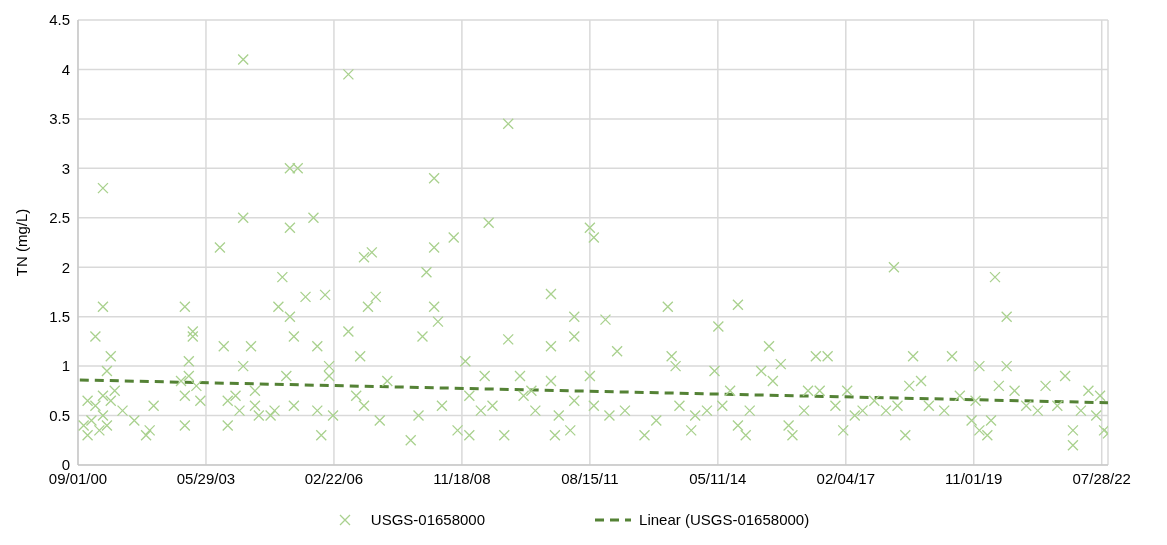 This screenshot has height=545, width=1167. Describe the element at coordinates (334, 478) in the screenshot. I see `x-tick-label: 02/22/06` at that location.